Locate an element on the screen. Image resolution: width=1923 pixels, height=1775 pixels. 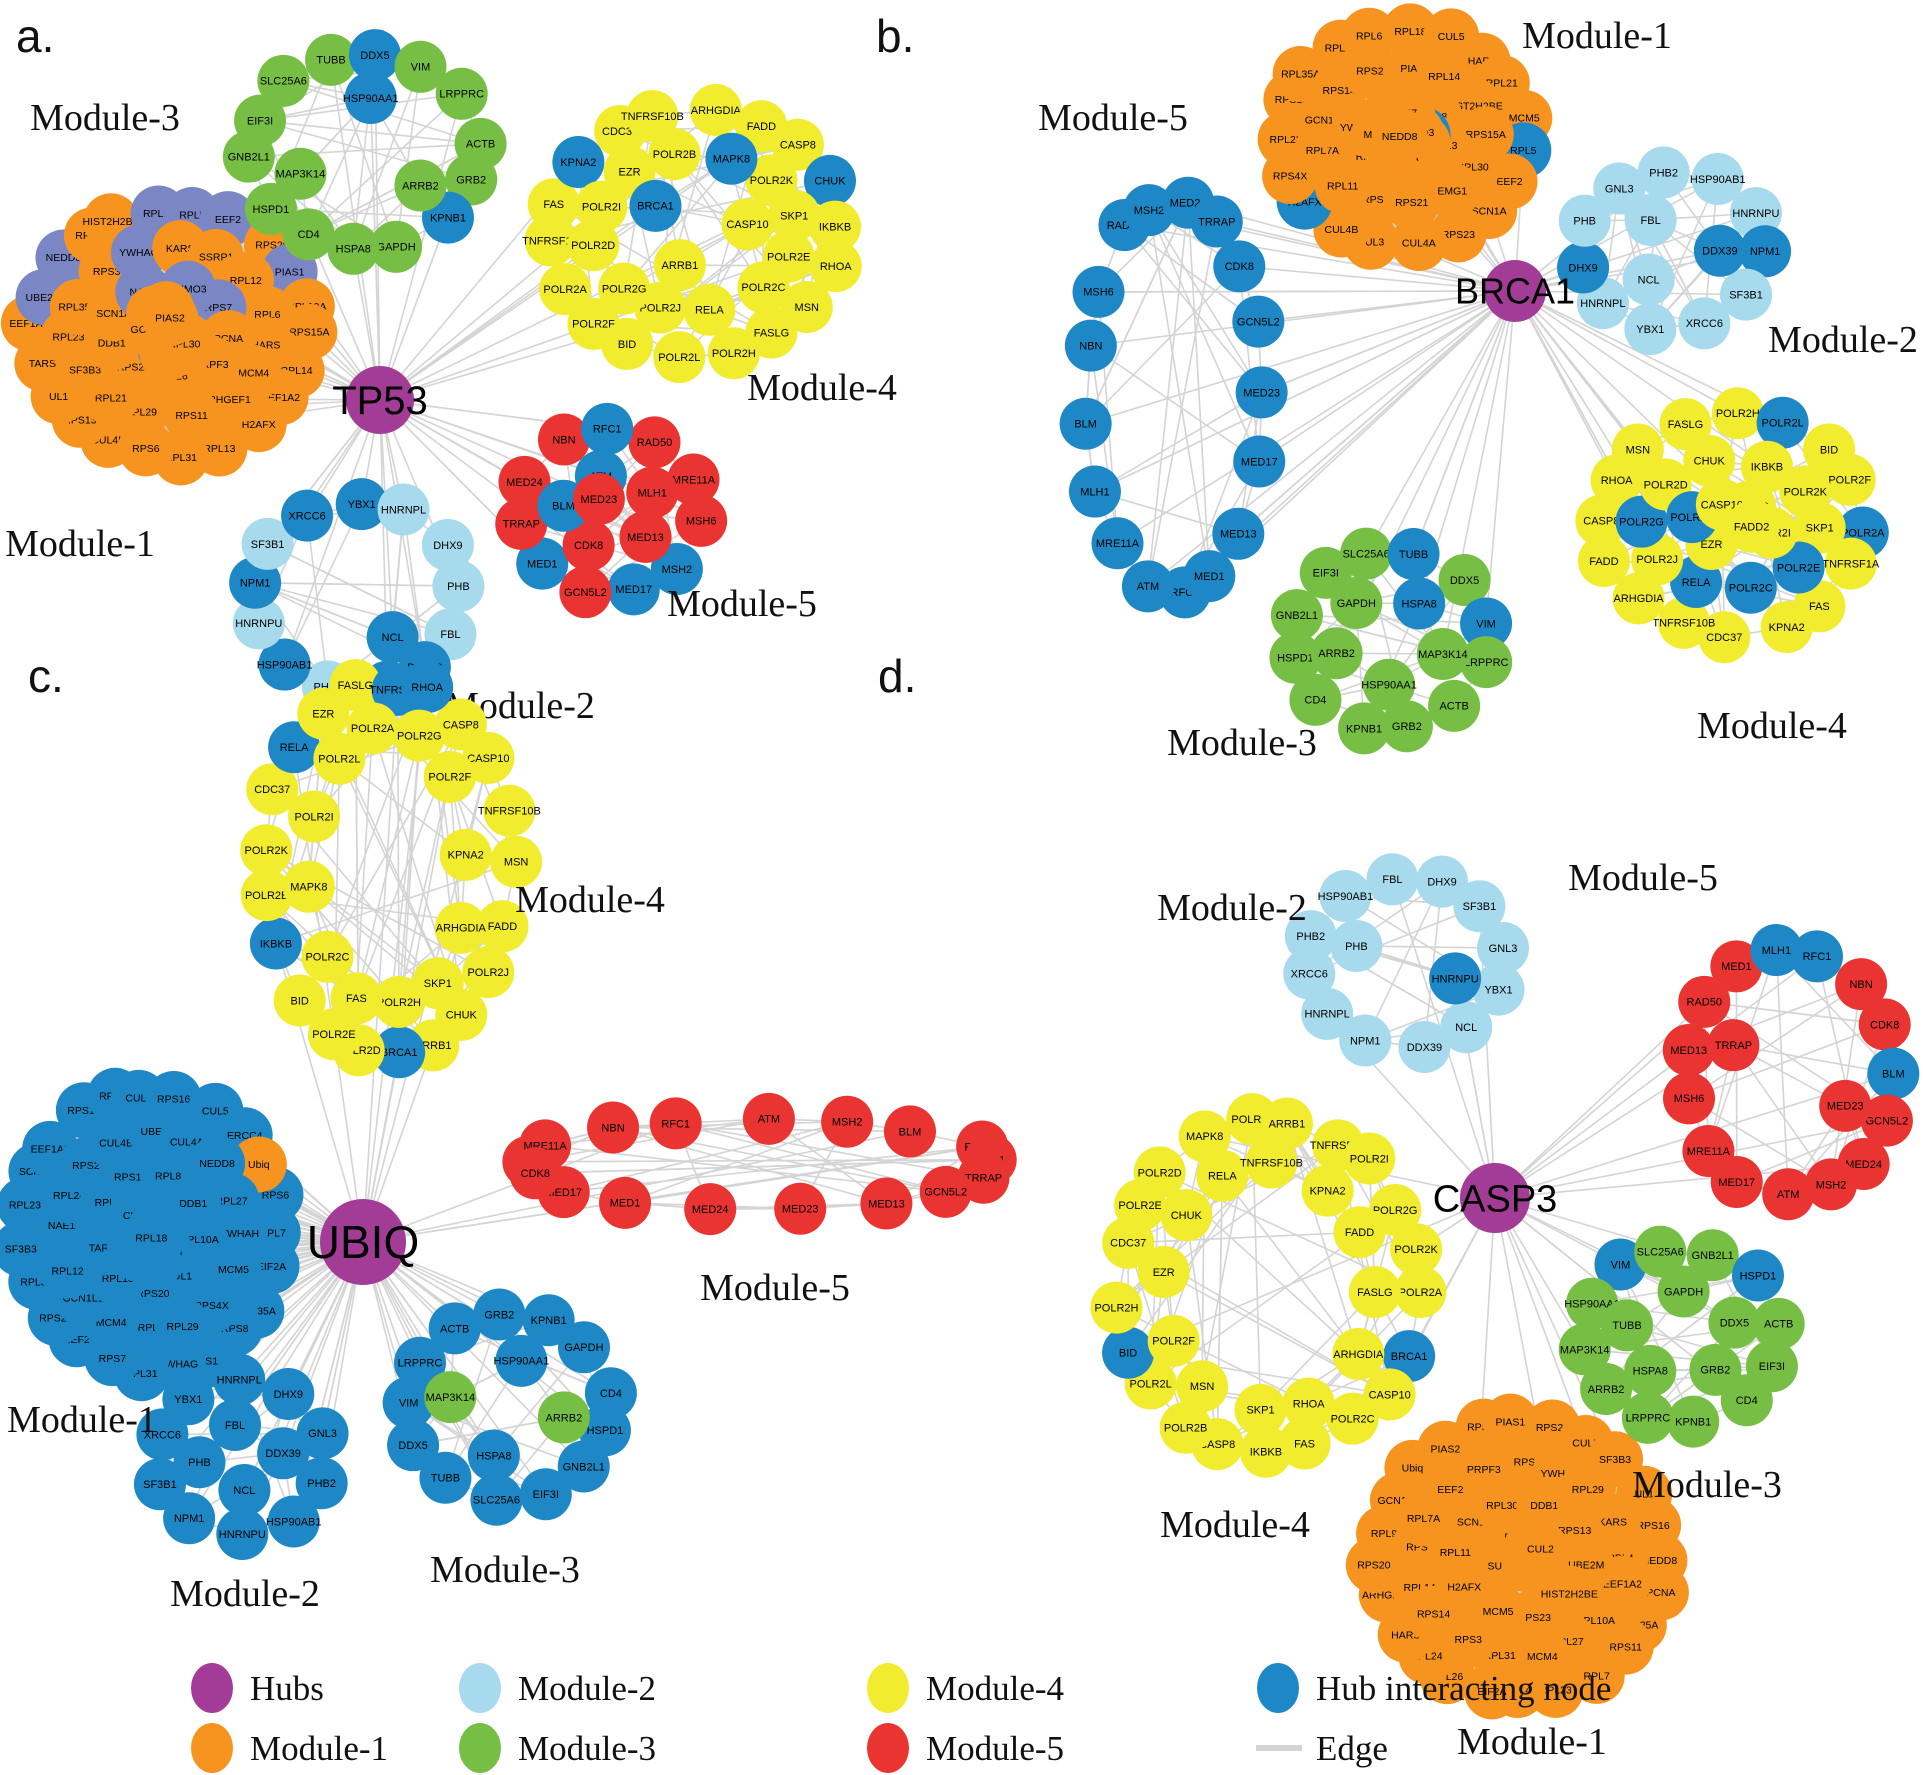
module-label: Module-1 is located at coordinates (1597, 36).